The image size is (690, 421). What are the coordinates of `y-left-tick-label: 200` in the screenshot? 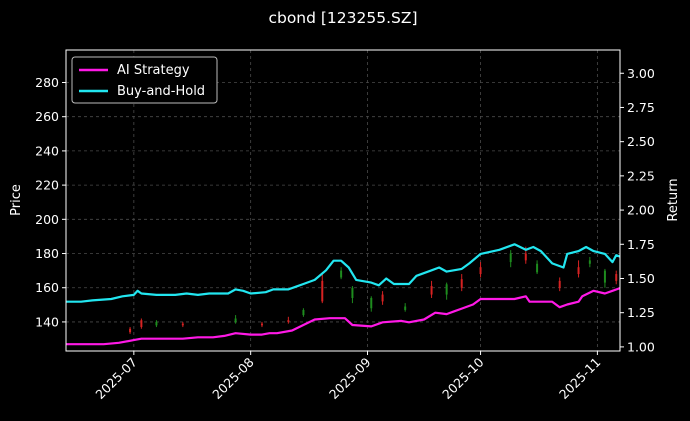 It's located at (47, 219).